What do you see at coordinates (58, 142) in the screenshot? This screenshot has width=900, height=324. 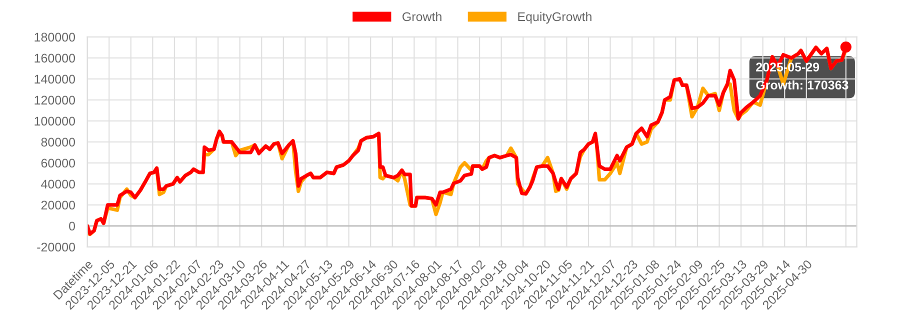 I see `y-tick-label: 80000` at bounding box center [58, 142].